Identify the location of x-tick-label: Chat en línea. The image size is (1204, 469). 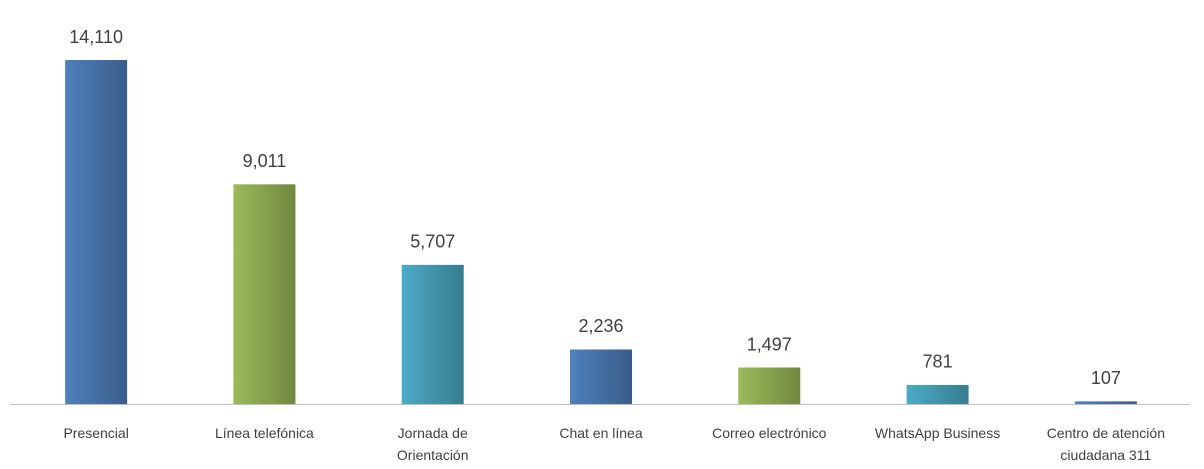
(601, 433).